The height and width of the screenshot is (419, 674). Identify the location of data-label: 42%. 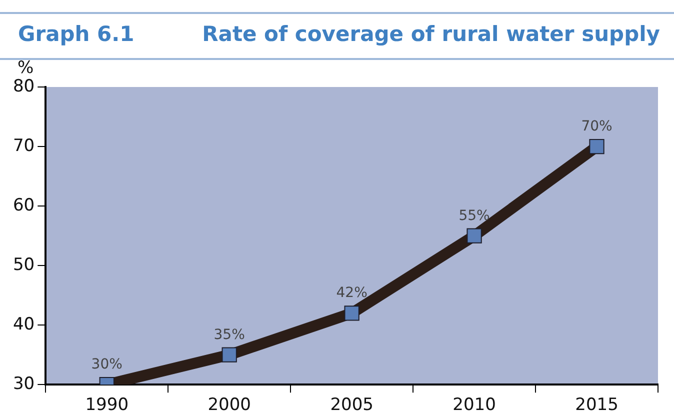
(352, 293).